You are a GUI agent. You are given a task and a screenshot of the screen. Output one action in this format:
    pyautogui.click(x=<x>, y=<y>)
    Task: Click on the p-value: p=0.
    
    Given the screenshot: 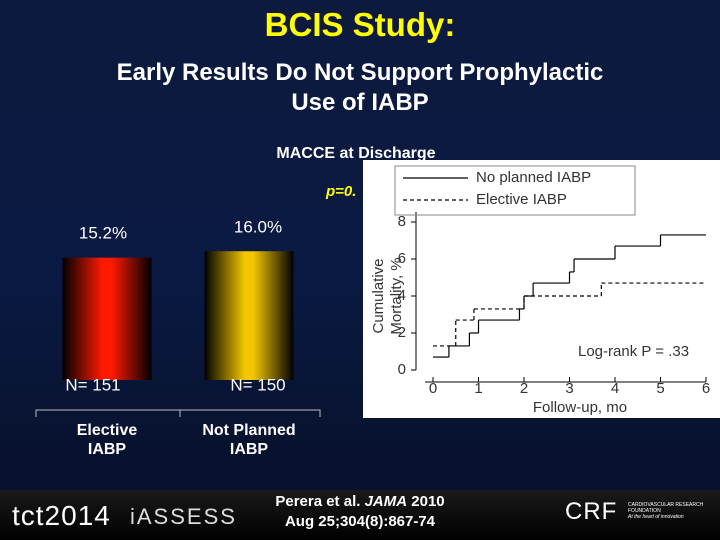 What is the action you would take?
    pyautogui.click(x=340, y=191)
    